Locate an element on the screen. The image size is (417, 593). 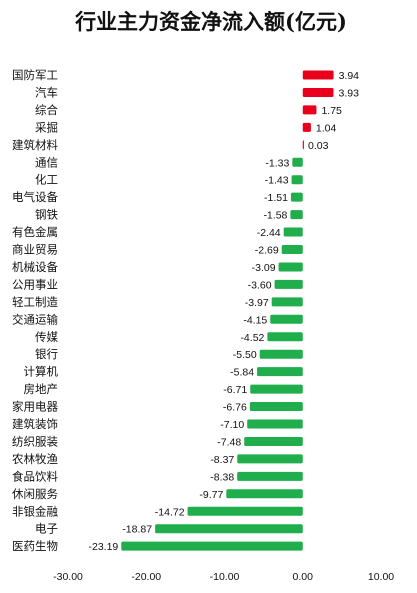
data-label: -7.48 is located at coordinates (229, 442).